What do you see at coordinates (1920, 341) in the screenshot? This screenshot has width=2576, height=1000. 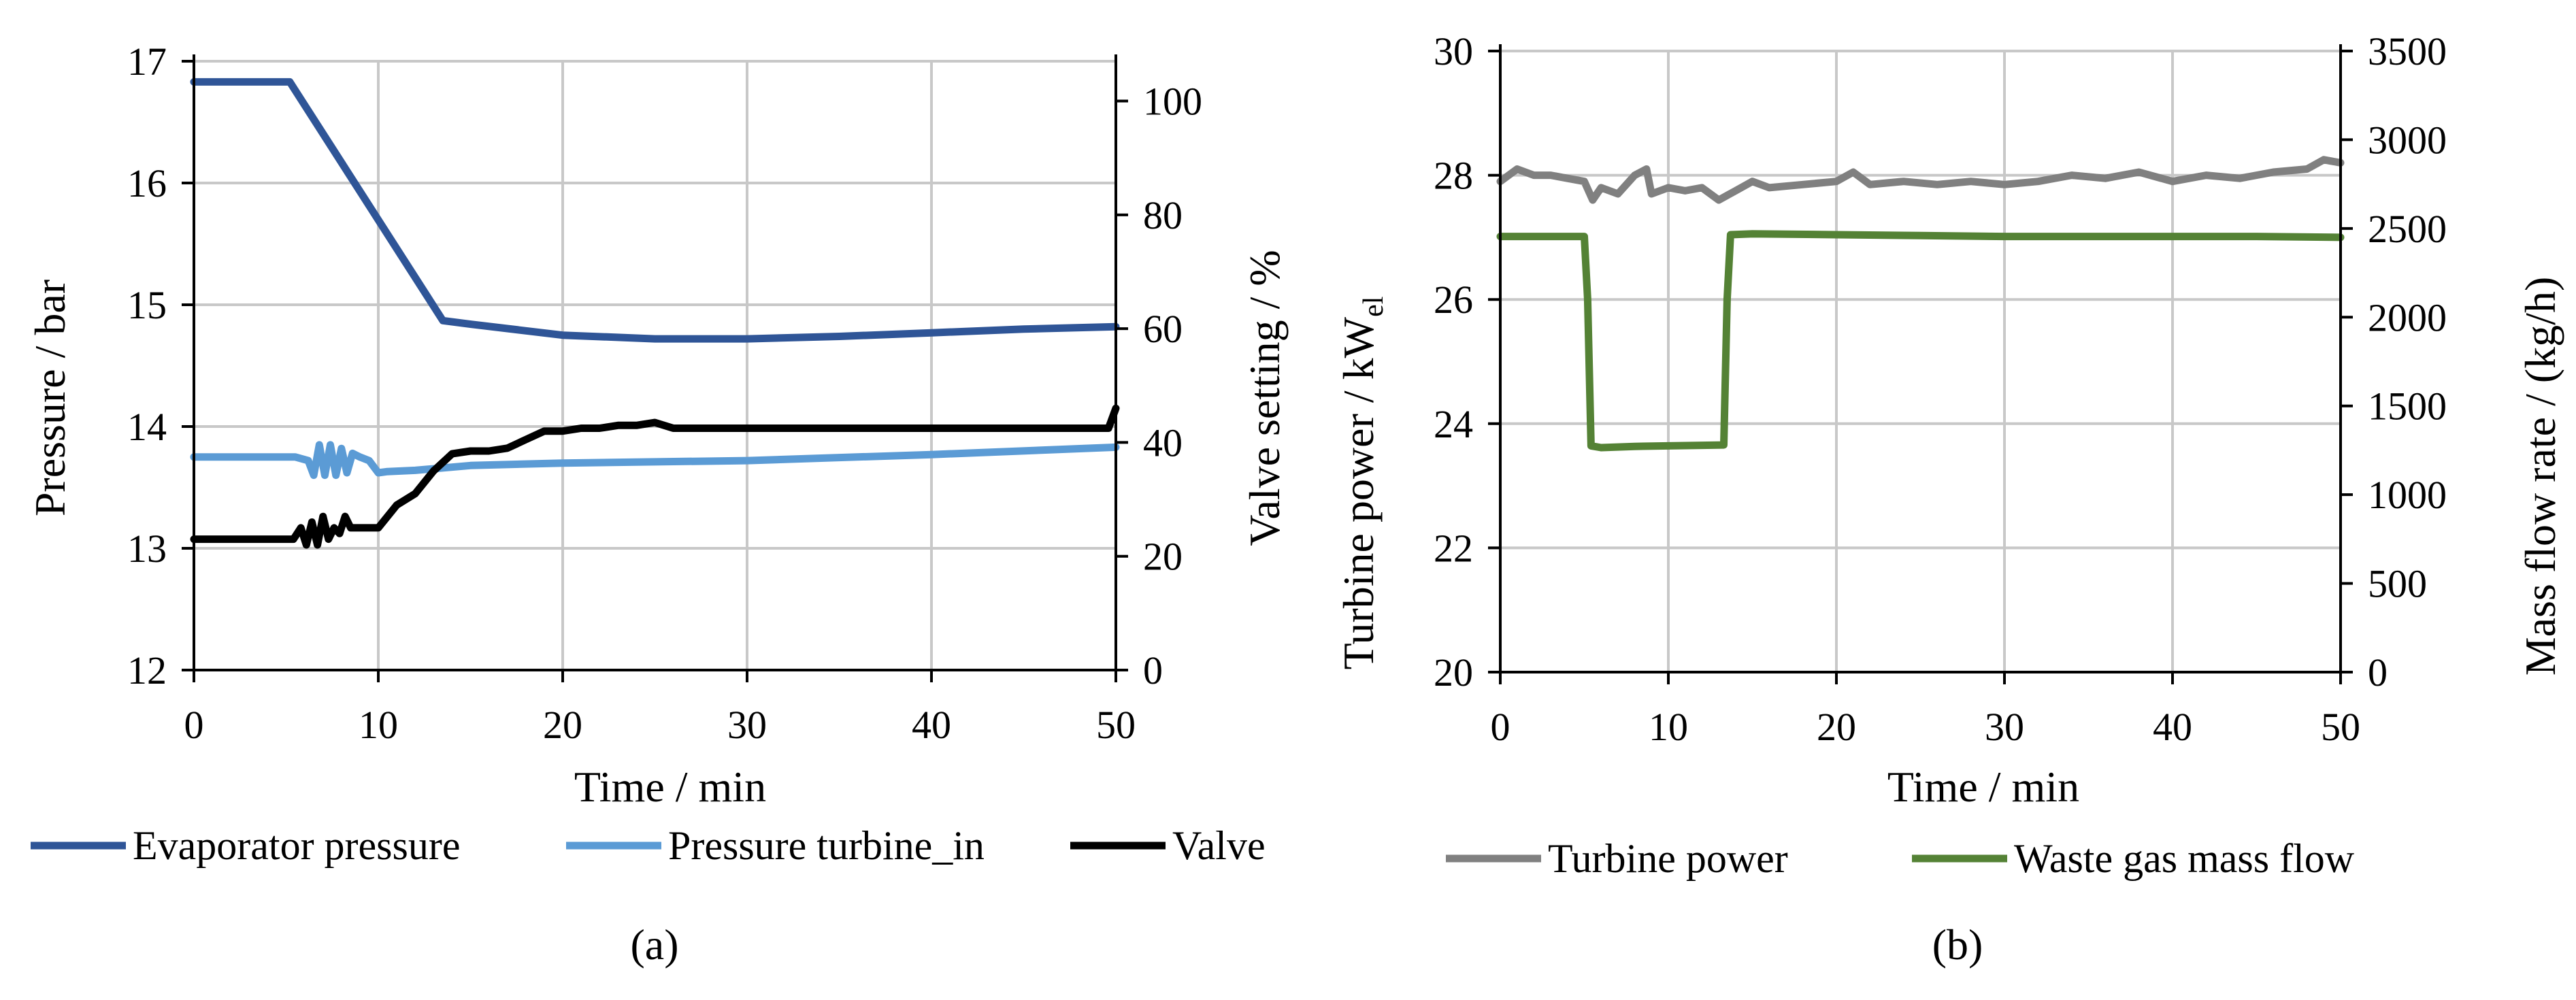 I see `series-line-waste-gas-mass-flow` at bounding box center [1920, 341].